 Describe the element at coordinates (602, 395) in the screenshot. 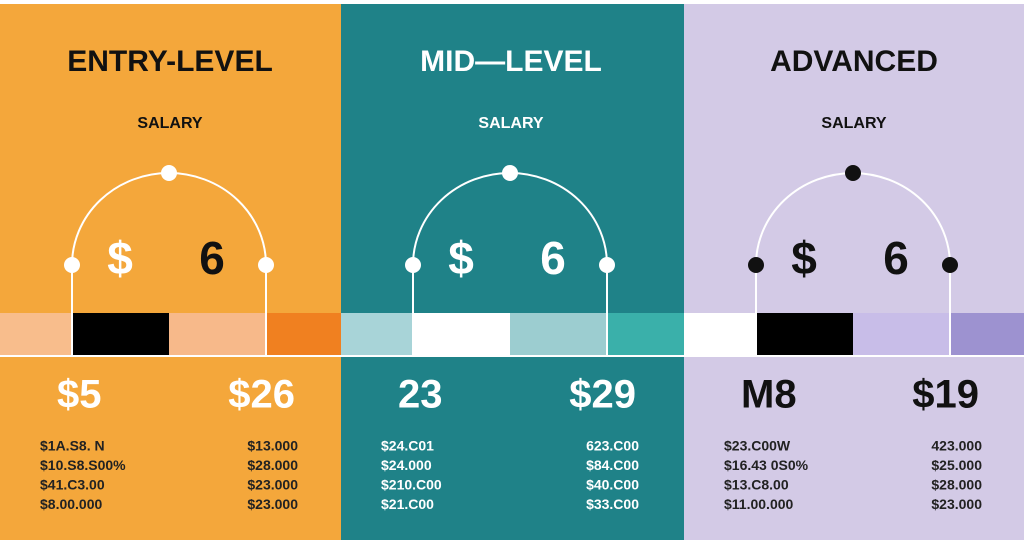

I see `big-right: $29` at that location.